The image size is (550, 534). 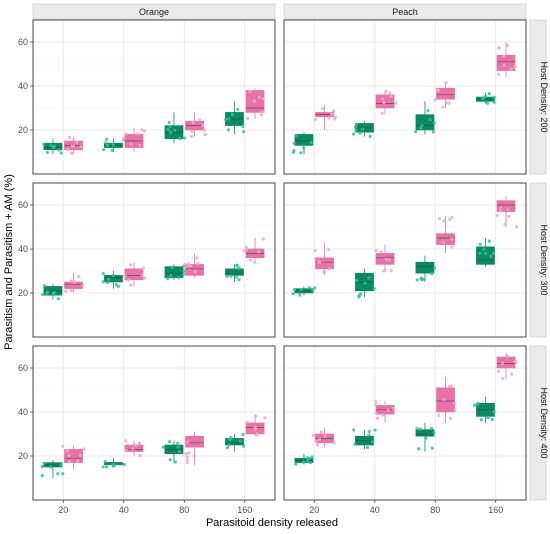 What do you see at coordinates (405, 423) in the screenshot?
I see `panel-background` at bounding box center [405, 423].